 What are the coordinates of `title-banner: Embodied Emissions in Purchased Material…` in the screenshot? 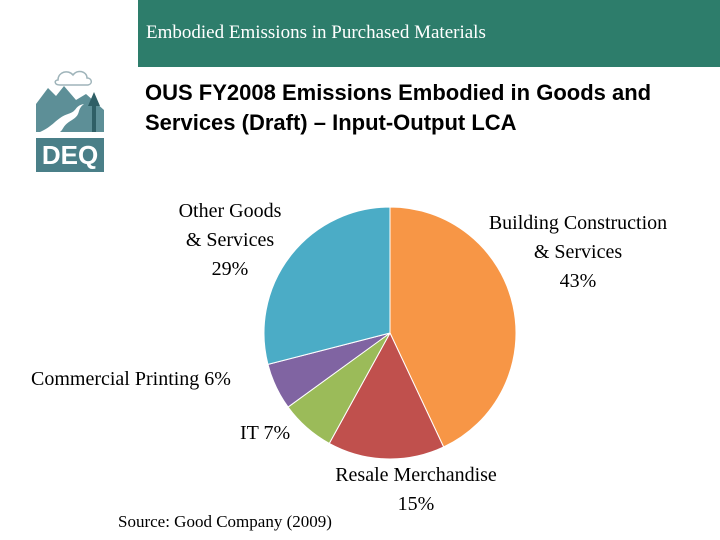 It's located at (429, 33).